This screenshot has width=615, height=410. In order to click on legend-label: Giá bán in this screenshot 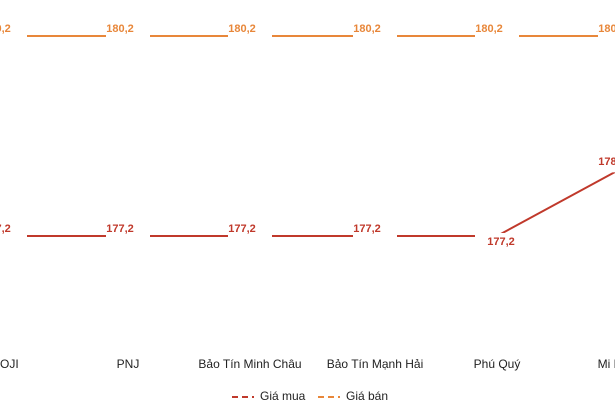, I will do `click(367, 396)`.